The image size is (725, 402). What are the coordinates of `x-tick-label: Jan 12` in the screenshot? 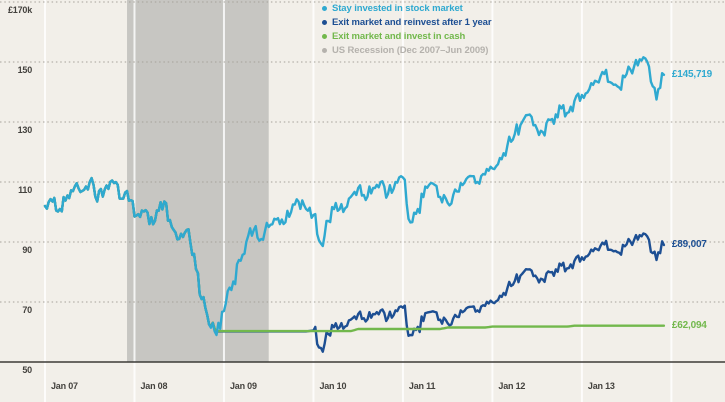 It's located at (512, 386).